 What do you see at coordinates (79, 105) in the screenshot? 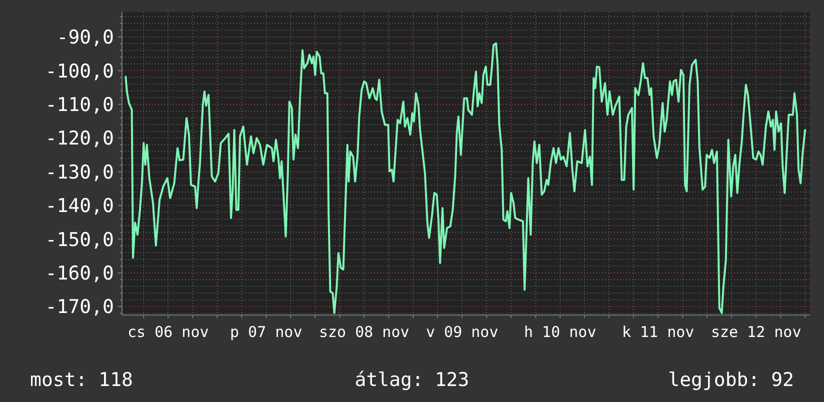
I see `y-tick-label: -110,0` at bounding box center [79, 105].